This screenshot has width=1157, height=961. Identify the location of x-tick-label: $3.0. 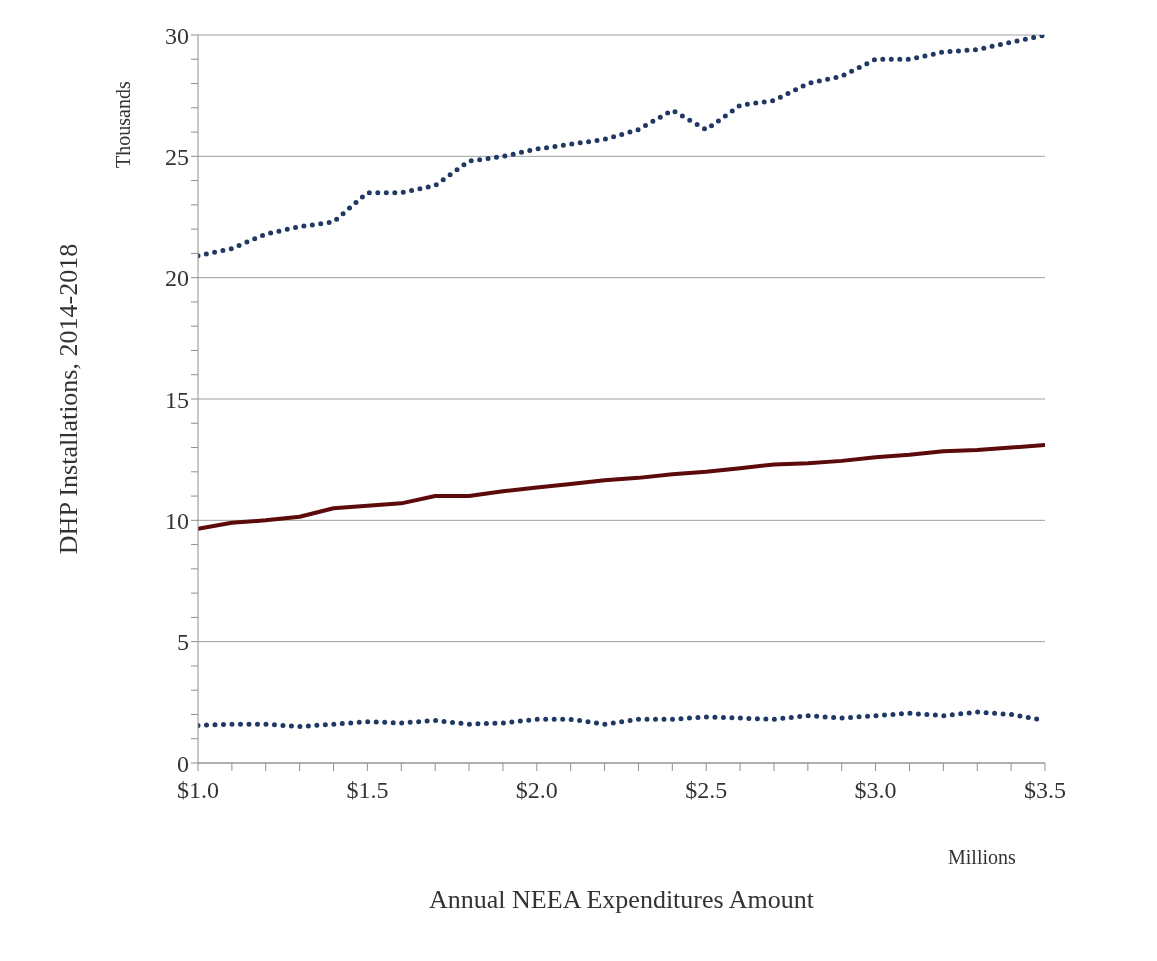
(875, 790).